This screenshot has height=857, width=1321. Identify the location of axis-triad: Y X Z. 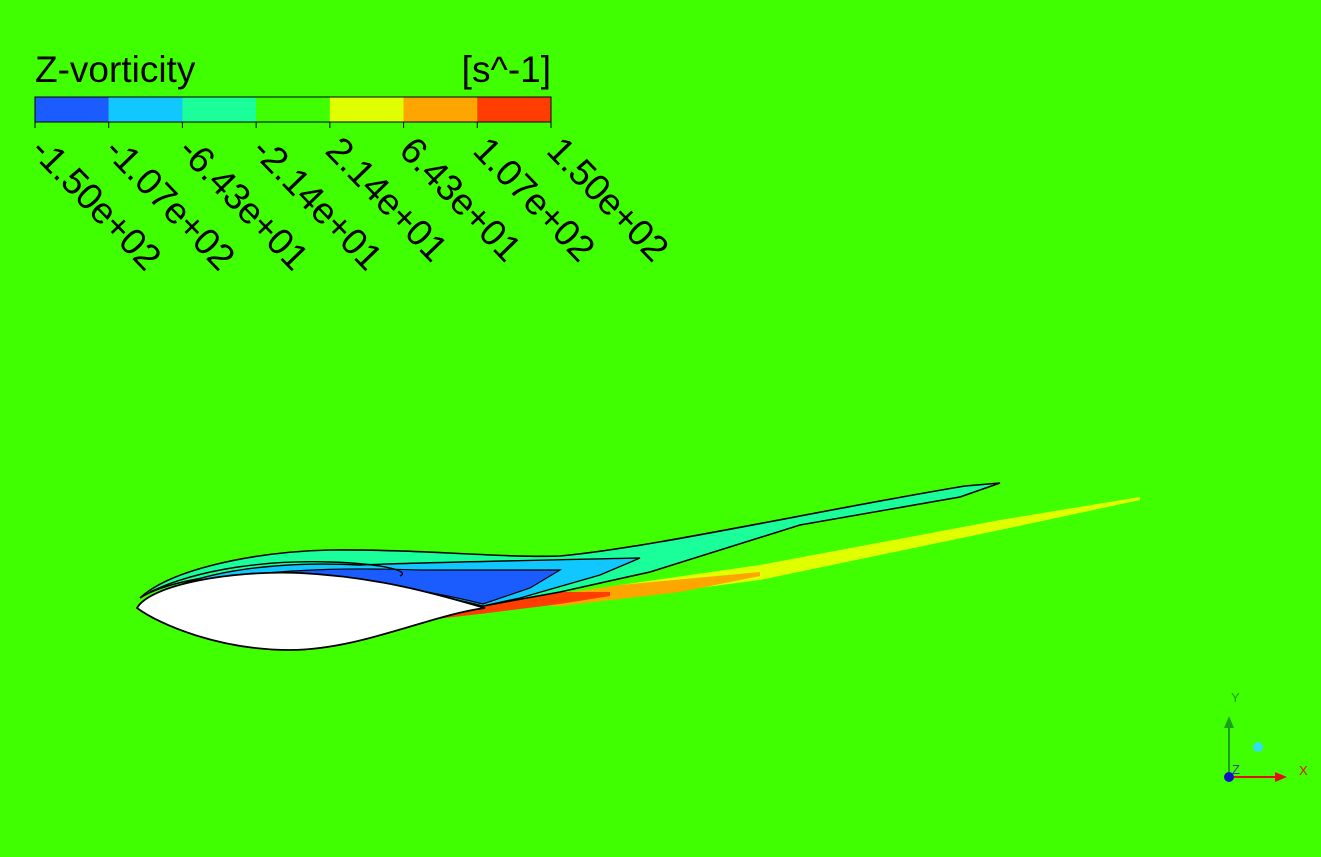
(1266, 736).